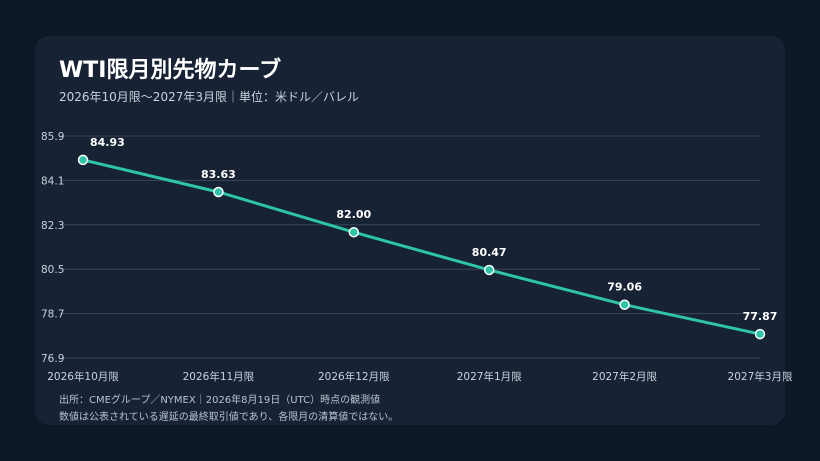 This screenshot has height=461, width=820. What do you see at coordinates (220, 400) in the screenshot?
I see `source-note: 出所：CMEグループ／NYMEX｜2026年8月19日（UTC）時点の観測値` at bounding box center [220, 400].